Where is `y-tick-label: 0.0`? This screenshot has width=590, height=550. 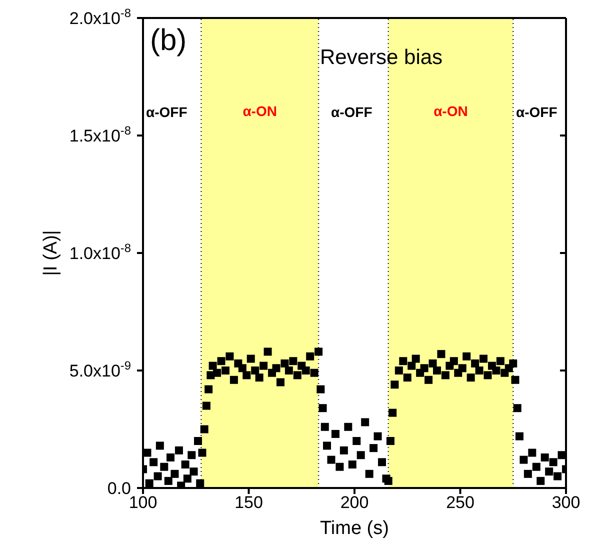 y-tick-label: 0.0 is located at coordinates (119, 488).